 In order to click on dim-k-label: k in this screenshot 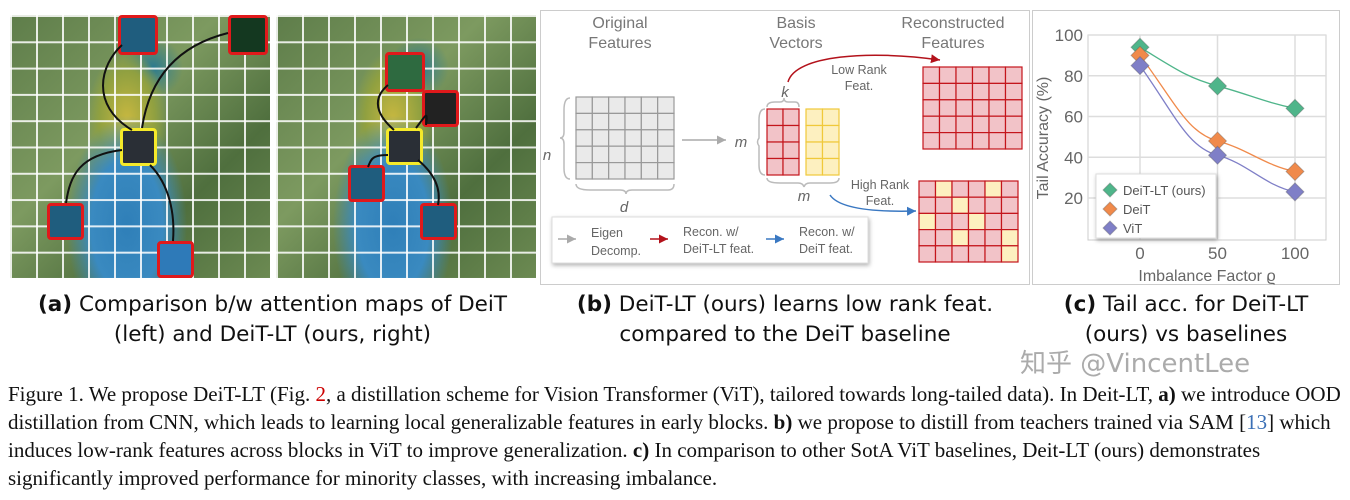, I will do `click(785, 92)`.